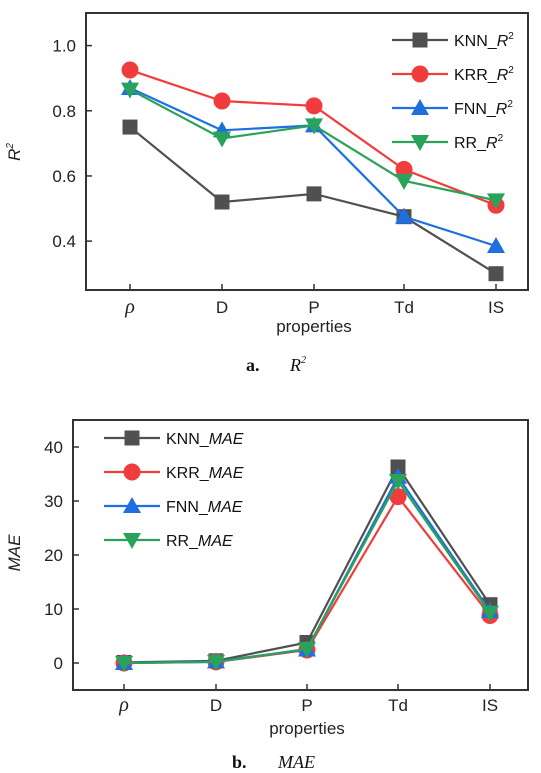 The height and width of the screenshot is (773, 541). Describe the element at coordinates (296, 762) in the screenshot. I see `caption-title: MAE` at that location.